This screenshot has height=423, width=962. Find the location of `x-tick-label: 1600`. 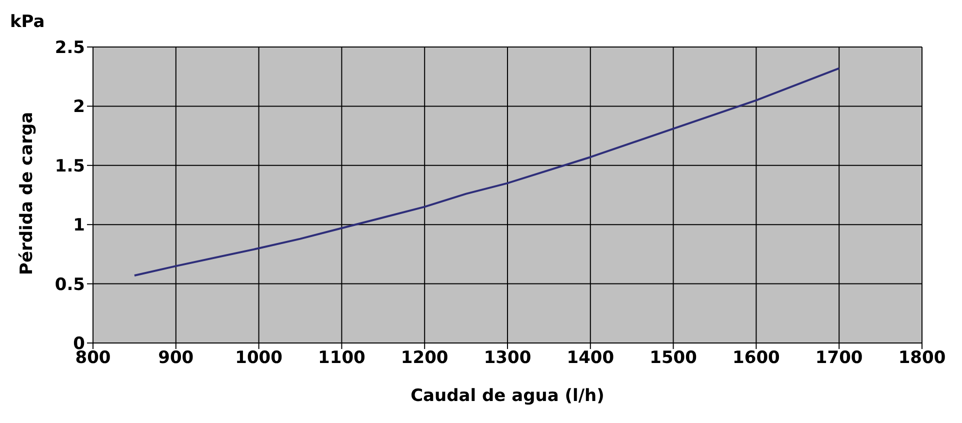

x-tick-label: 1600 is located at coordinates (756, 358).